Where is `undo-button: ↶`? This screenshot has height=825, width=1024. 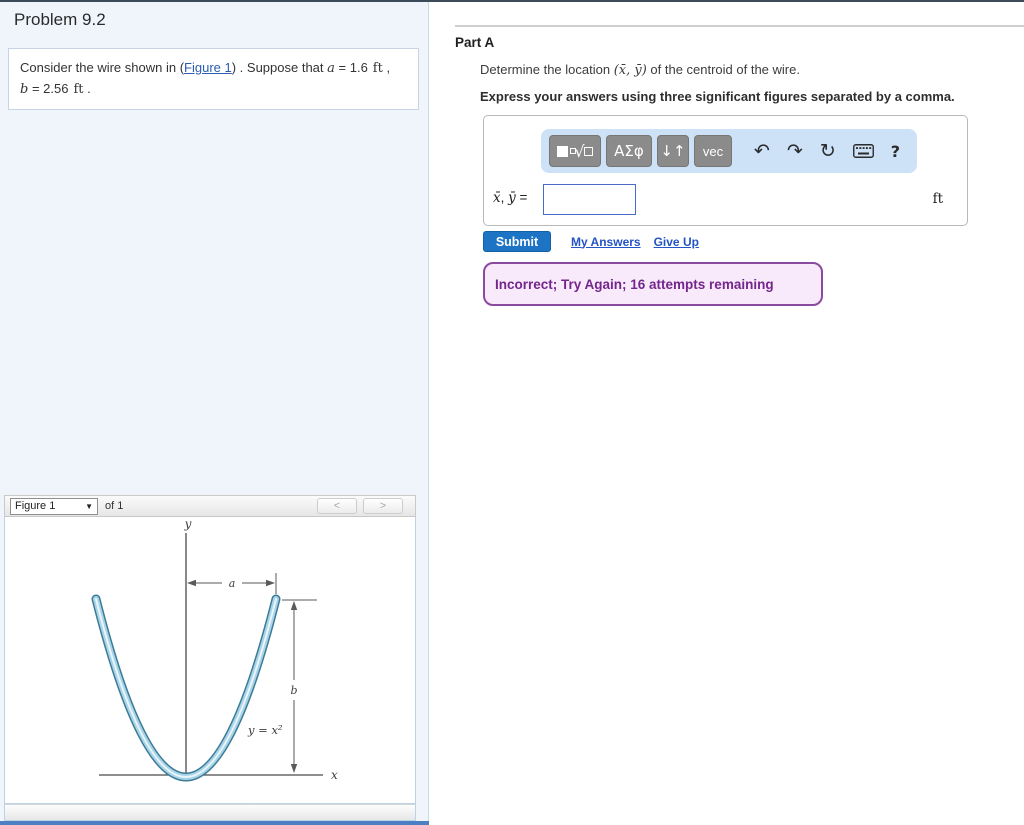 undo-button: ↶ is located at coordinates (762, 150).